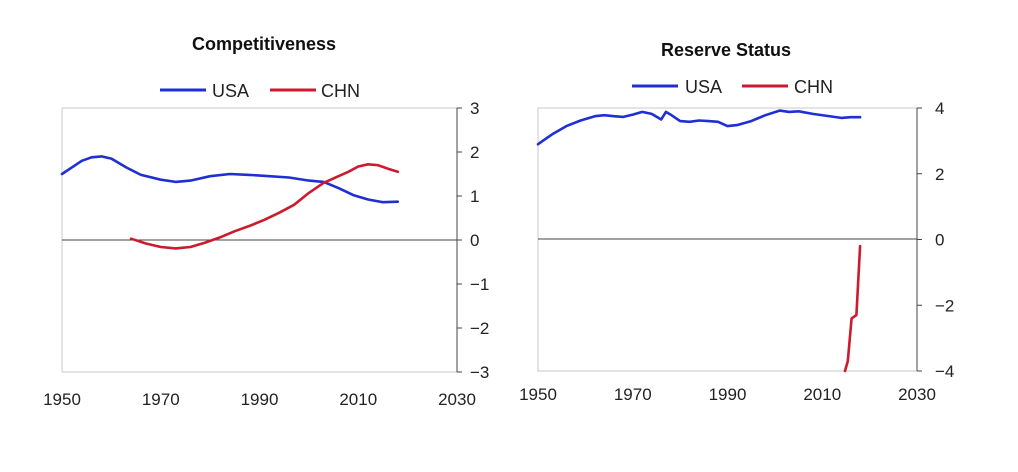  Describe the element at coordinates (944, 371) in the screenshot. I see `y-tick-label: −4` at that location.